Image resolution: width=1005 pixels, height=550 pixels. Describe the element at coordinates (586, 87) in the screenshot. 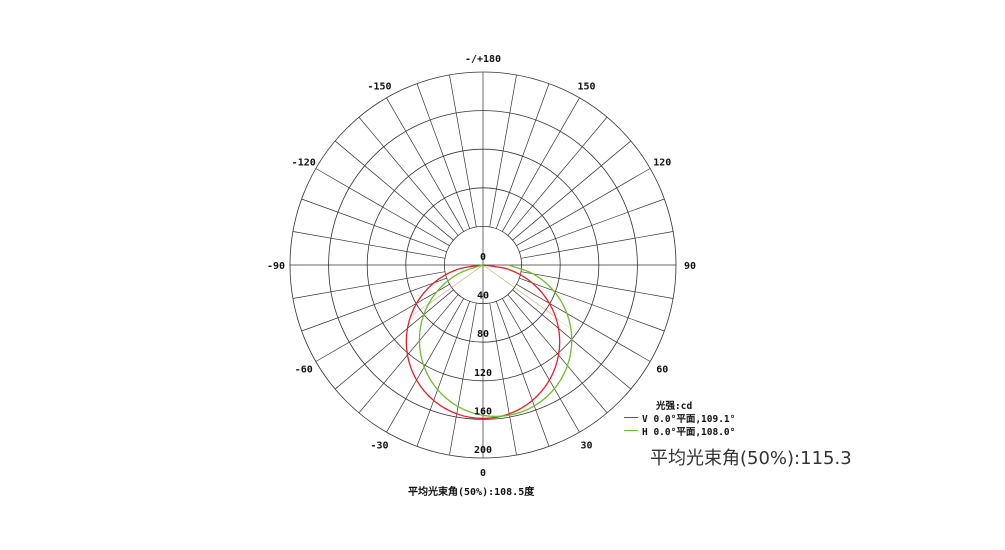

I see `angle-label: 150` at that location.